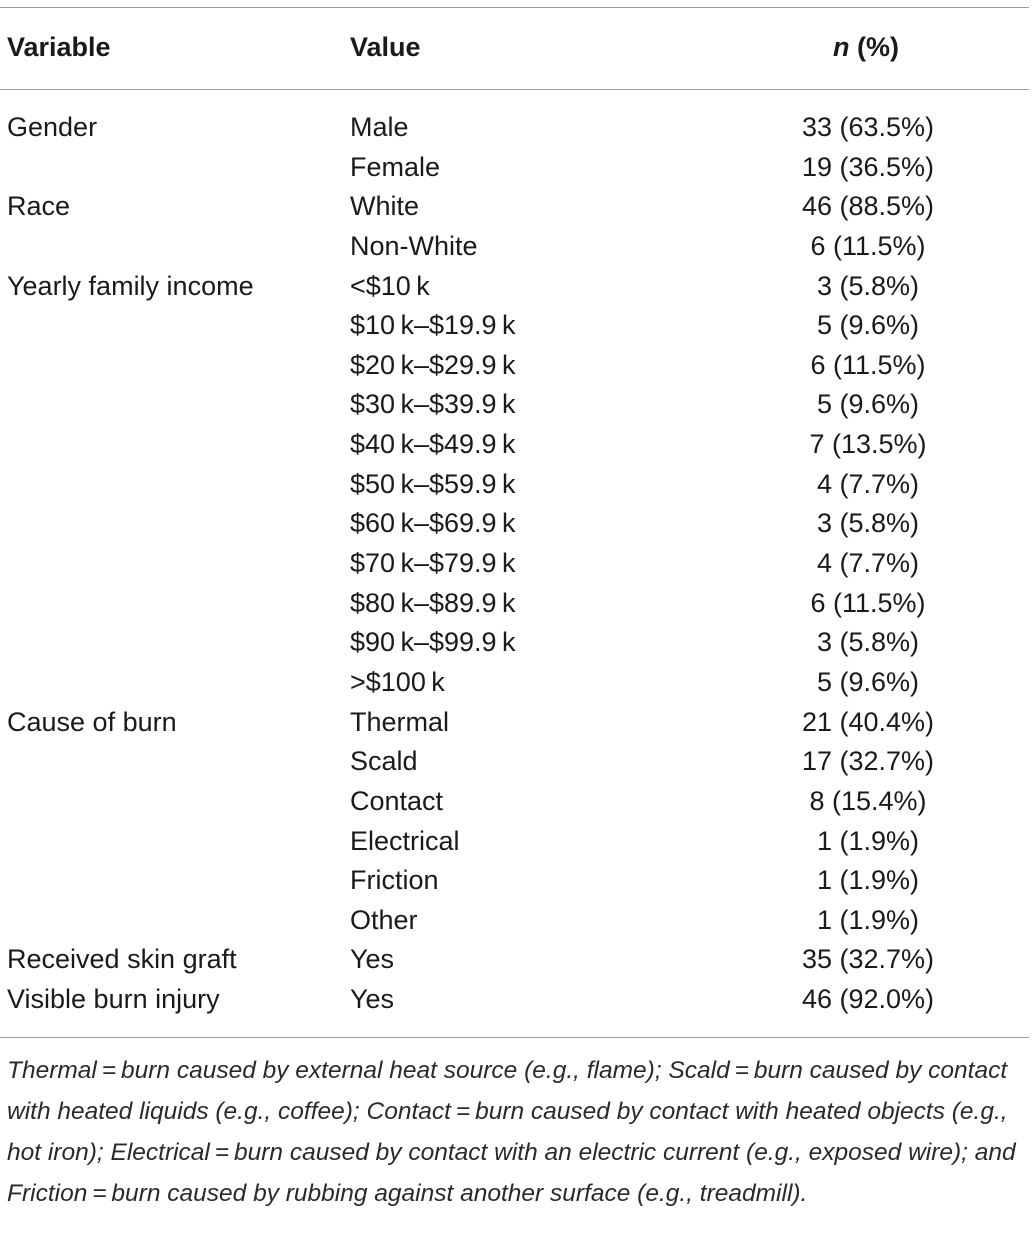 The width and height of the screenshot is (1035, 1241). Describe the element at coordinates (113, 999) in the screenshot. I see `cell-variable: Visible burn injury` at that location.